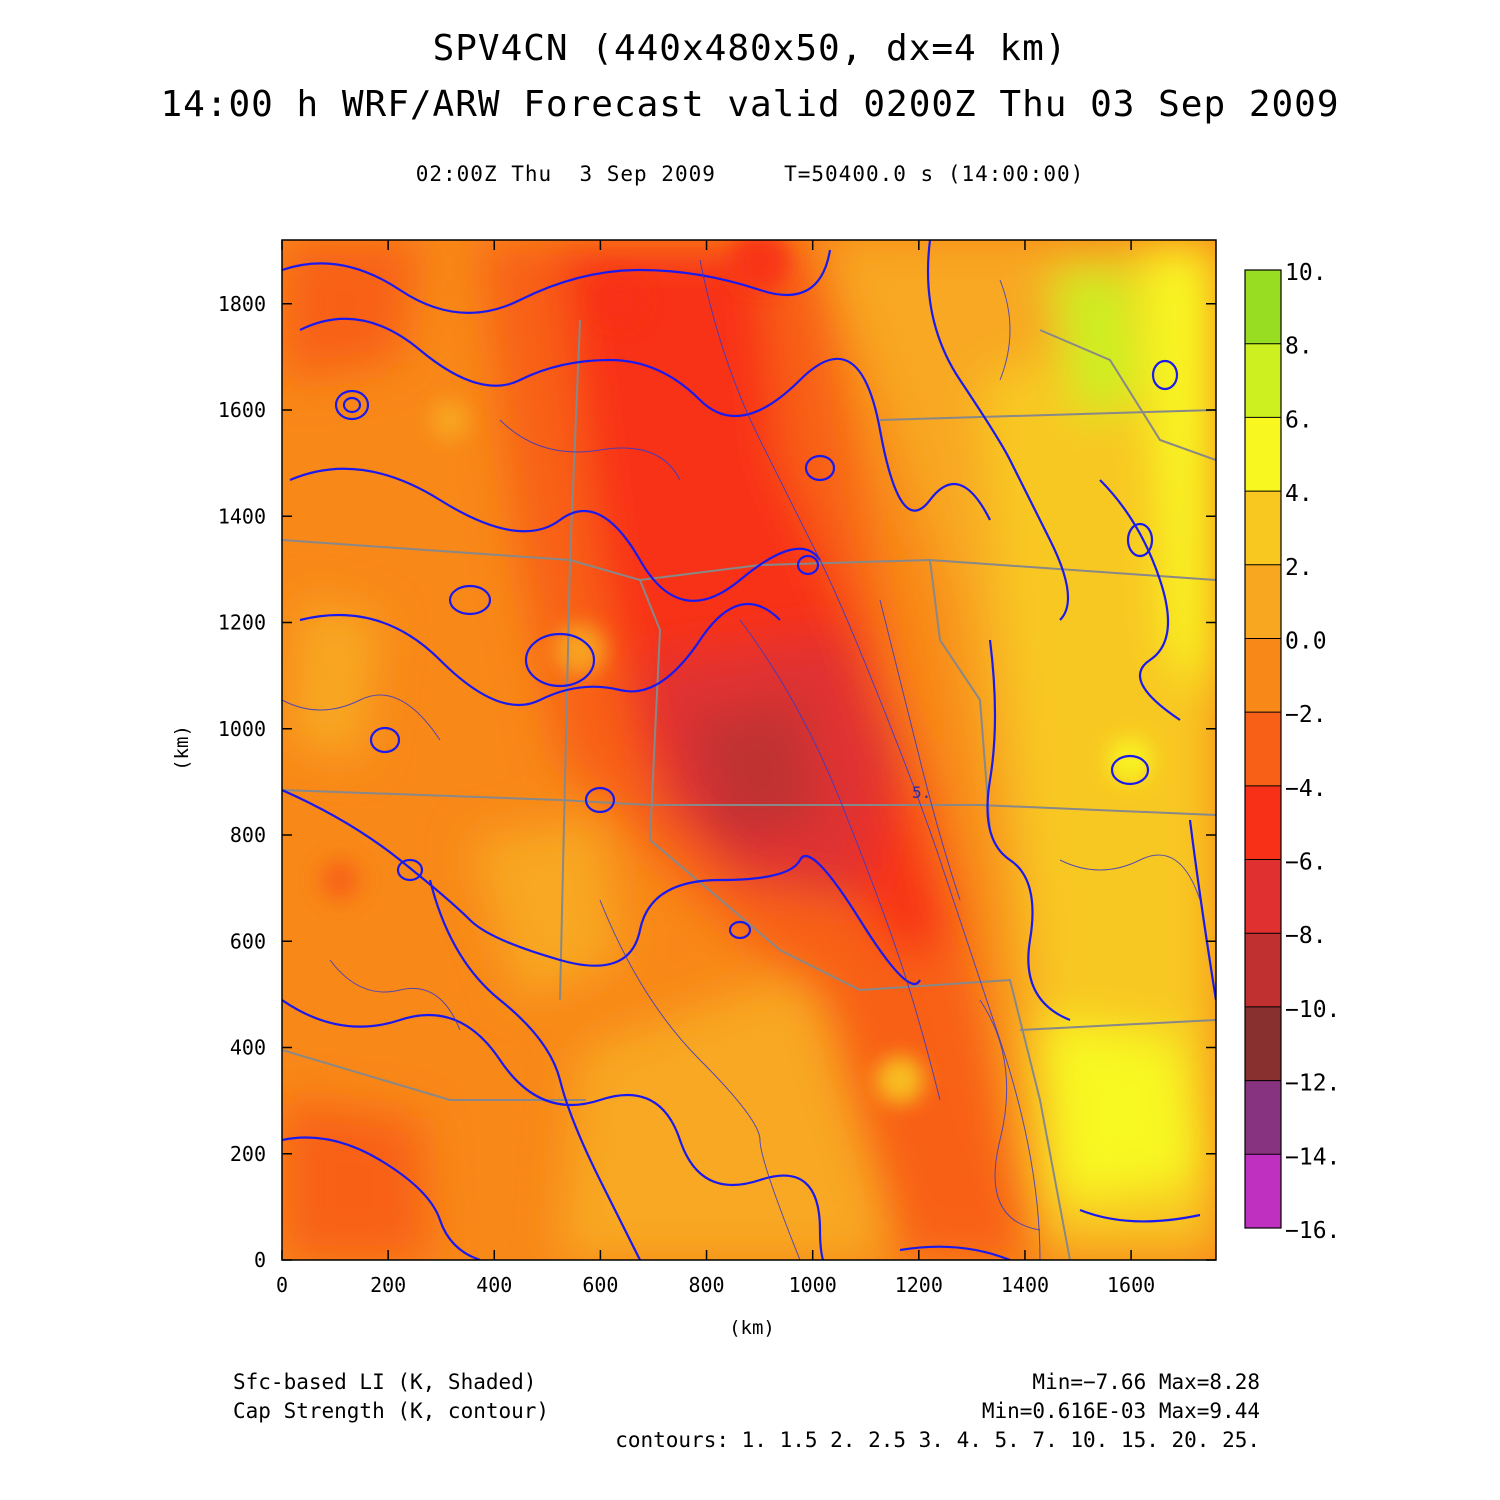 This screenshot has width=1500, height=1500. I want to click on colorbar-label: 6., so click(1299, 420).